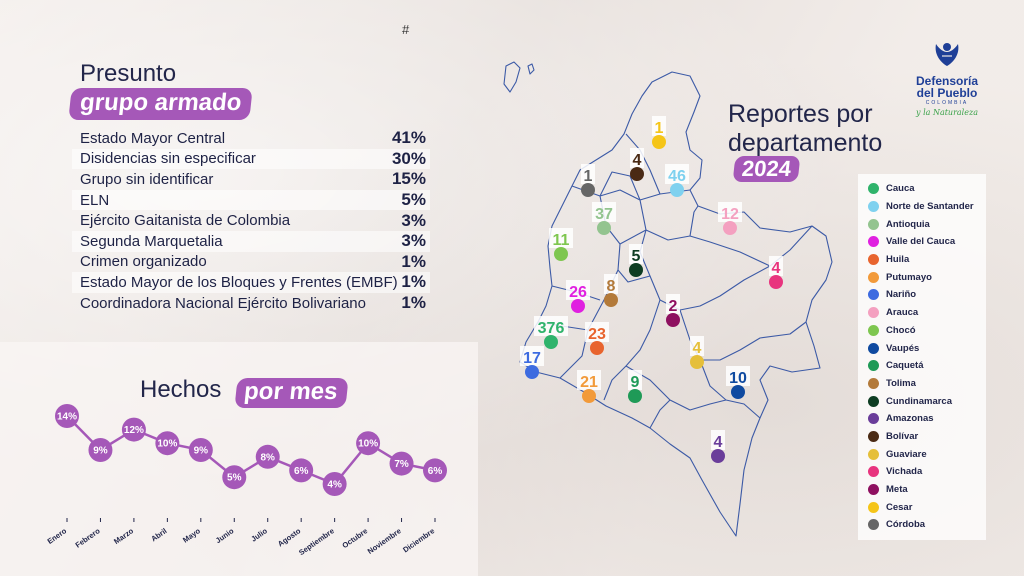 The image size is (1024, 576). What do you see at coordinates (902, 436) in the screenshot?
I see `legend-label: Bolívar` at bounding box center [902, 436].